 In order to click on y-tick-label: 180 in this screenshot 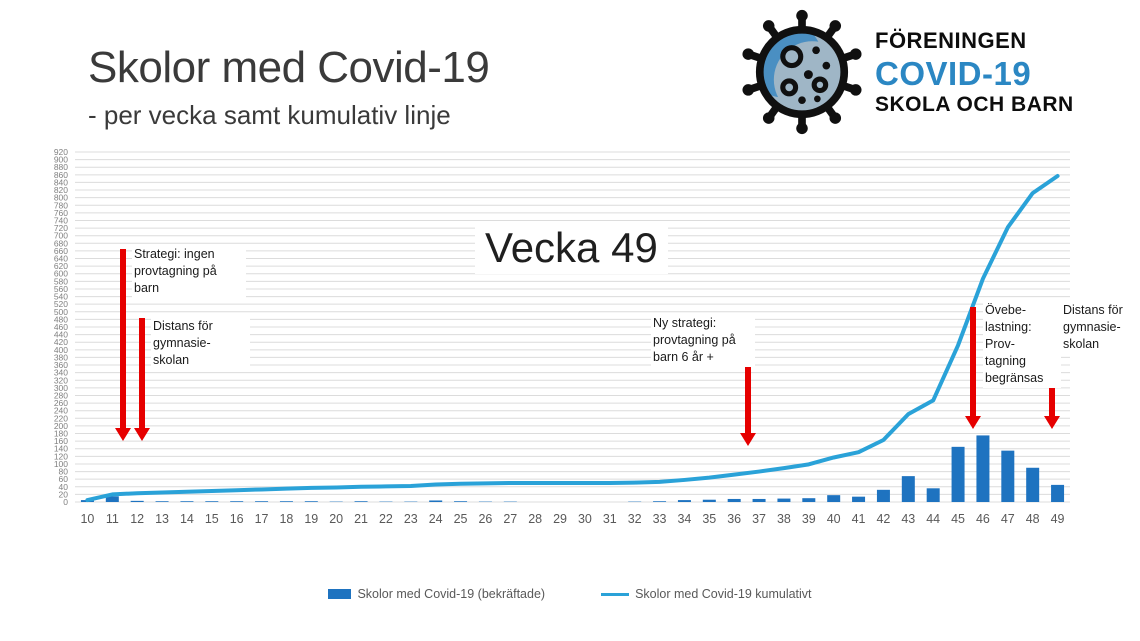, I will do `click(61, 434)`.